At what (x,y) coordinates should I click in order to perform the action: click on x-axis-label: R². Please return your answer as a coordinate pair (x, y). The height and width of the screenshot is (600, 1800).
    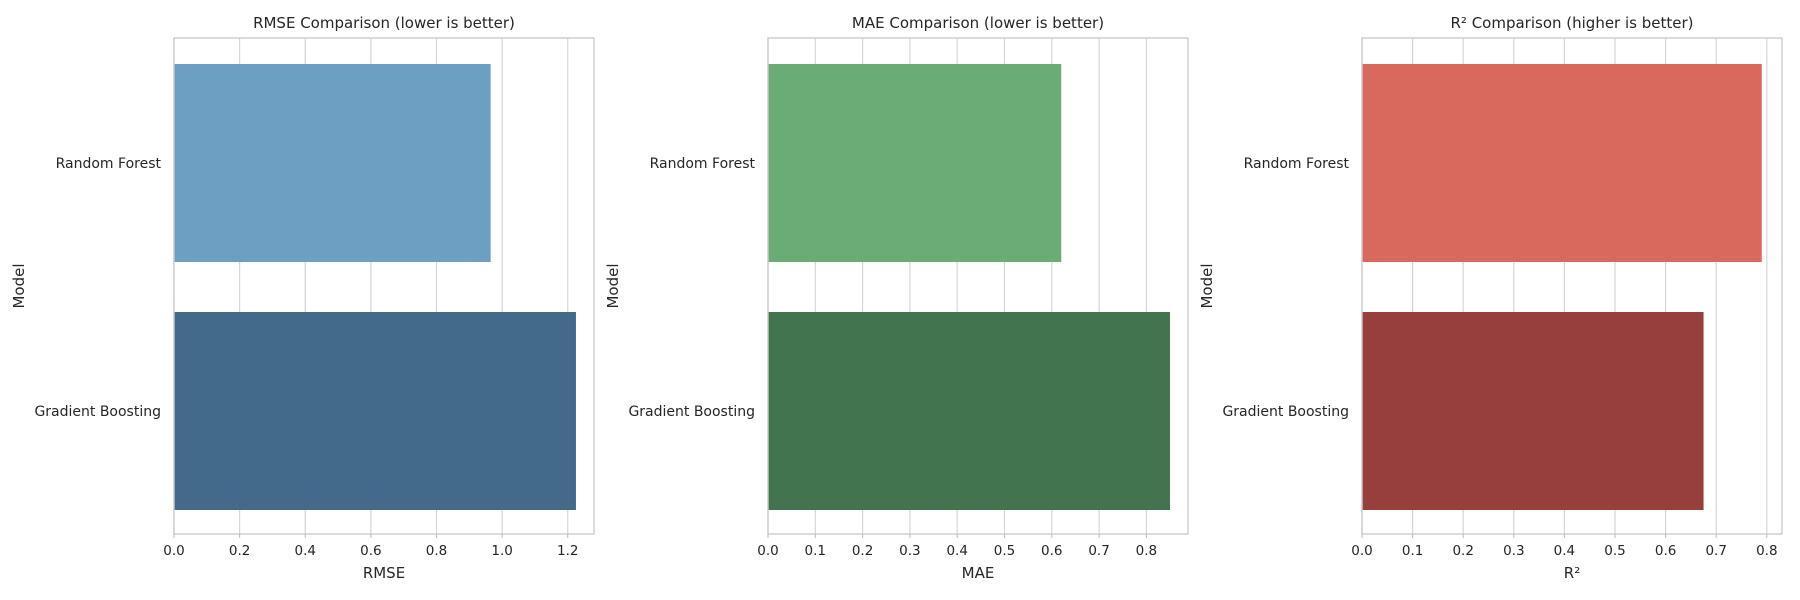
    Looking at the image, I should click on (1572, 573).